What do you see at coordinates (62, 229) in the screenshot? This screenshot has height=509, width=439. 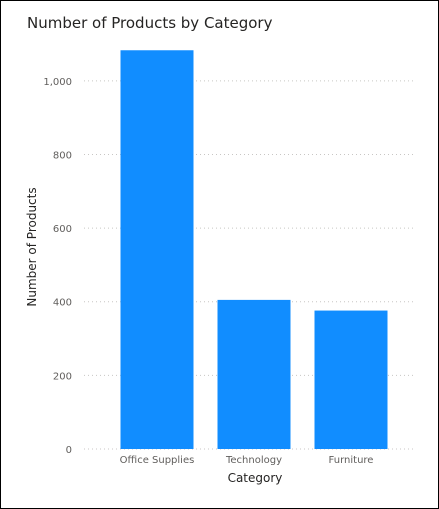 I see `y-tick-label: 600` at bounding box center [62, 229].